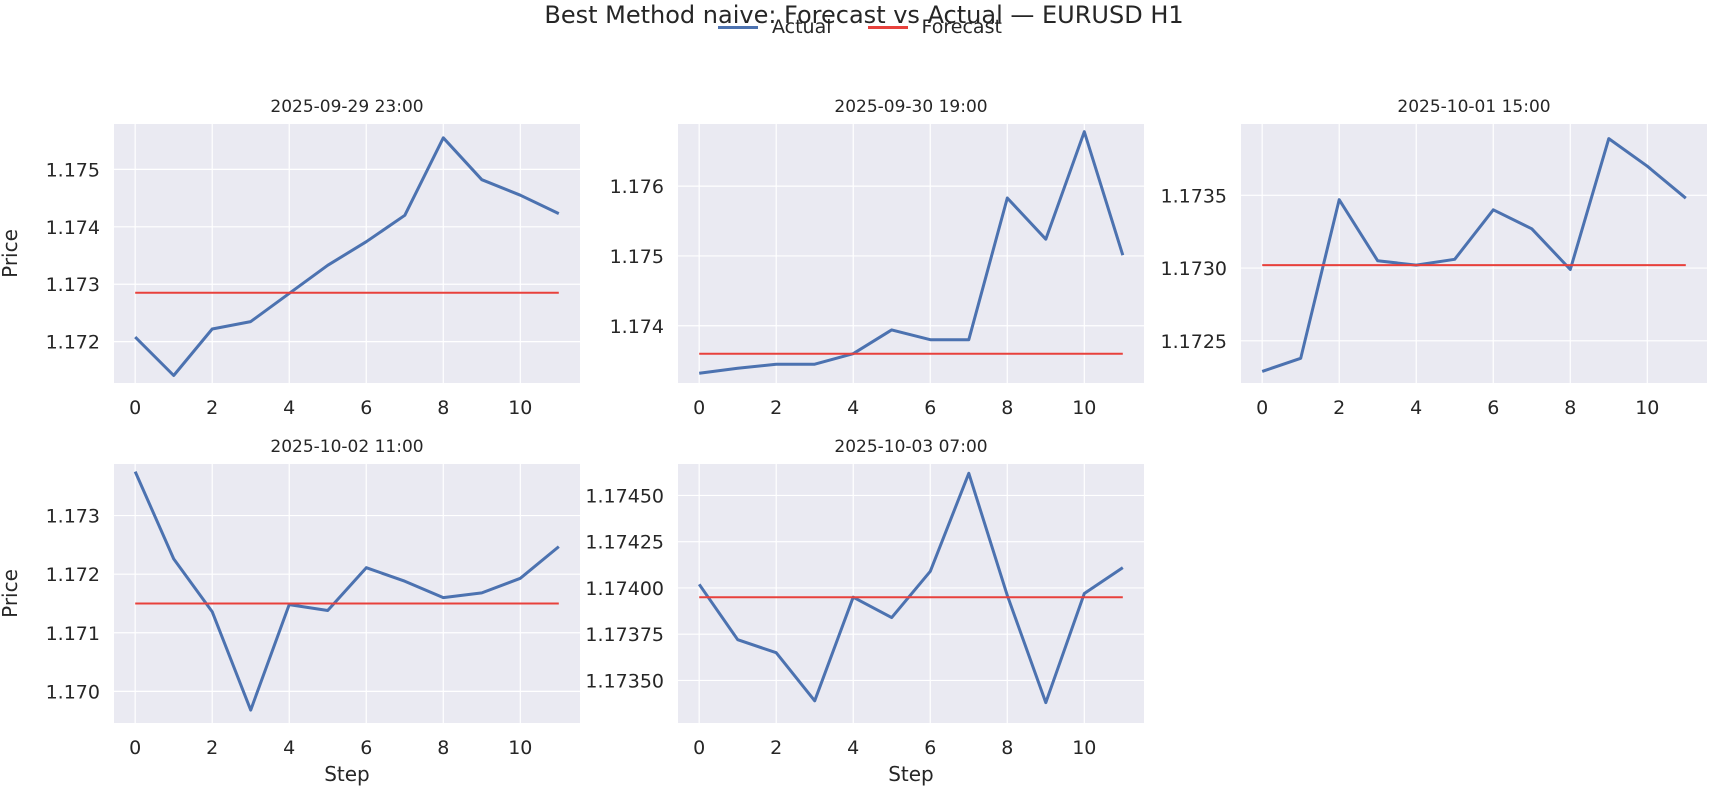 Image resolution: width=1728 pixels, height=806 pixels. What do you see at coordinates (1194, 342) in the screenshot?
I see `y-tick-label: 1.1725` at bounding box center [1194, 342].